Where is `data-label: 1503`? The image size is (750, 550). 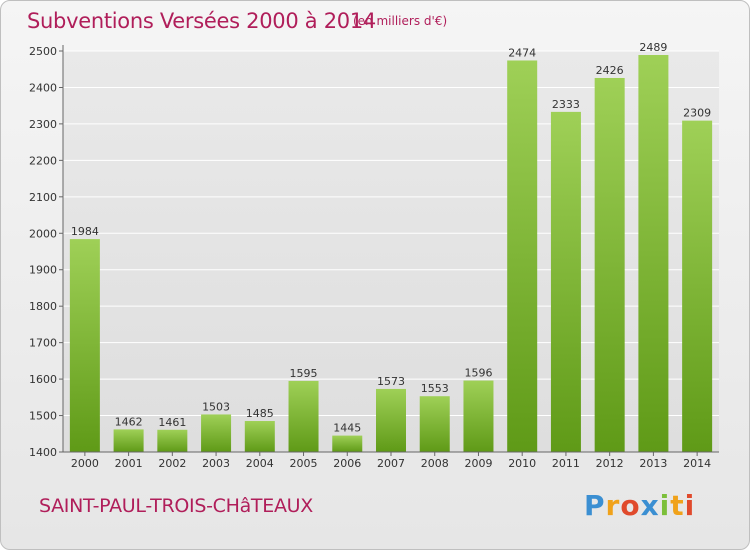 data-label: 1503 is located at coordinates (216, 406).